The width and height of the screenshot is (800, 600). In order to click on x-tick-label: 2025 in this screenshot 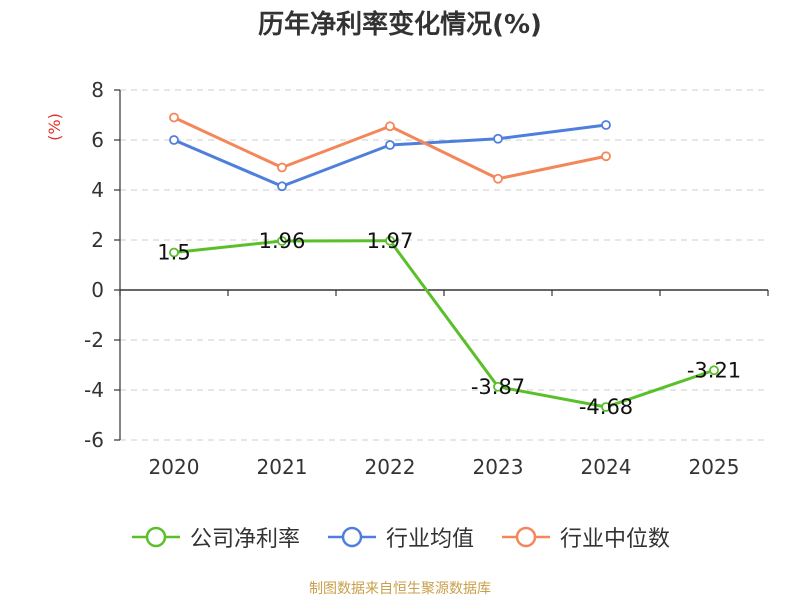, I will do `click(714, 467)`.